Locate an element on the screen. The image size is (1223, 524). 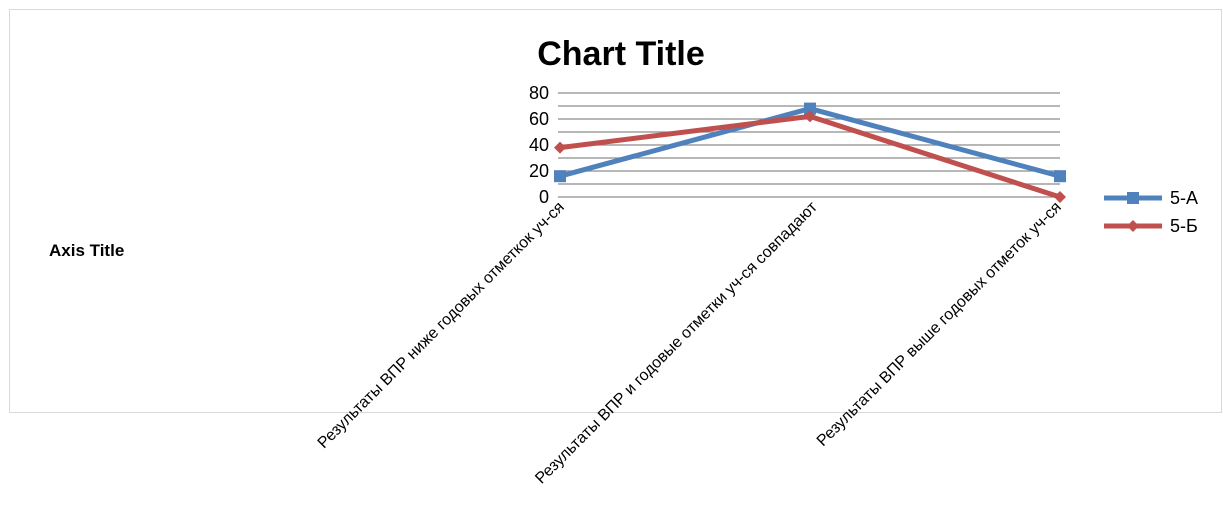
chart-title: Chart Title is located at coordinates (621, 54).